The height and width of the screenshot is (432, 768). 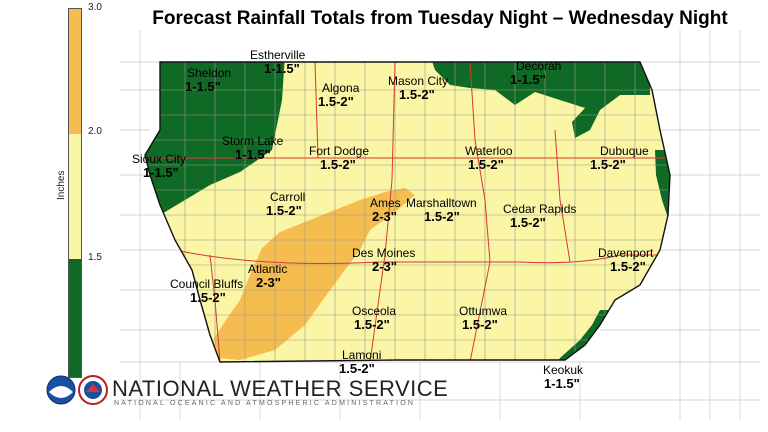 I want to click on city-name-keokuk: Keokuk, so click(x=563, y=370).